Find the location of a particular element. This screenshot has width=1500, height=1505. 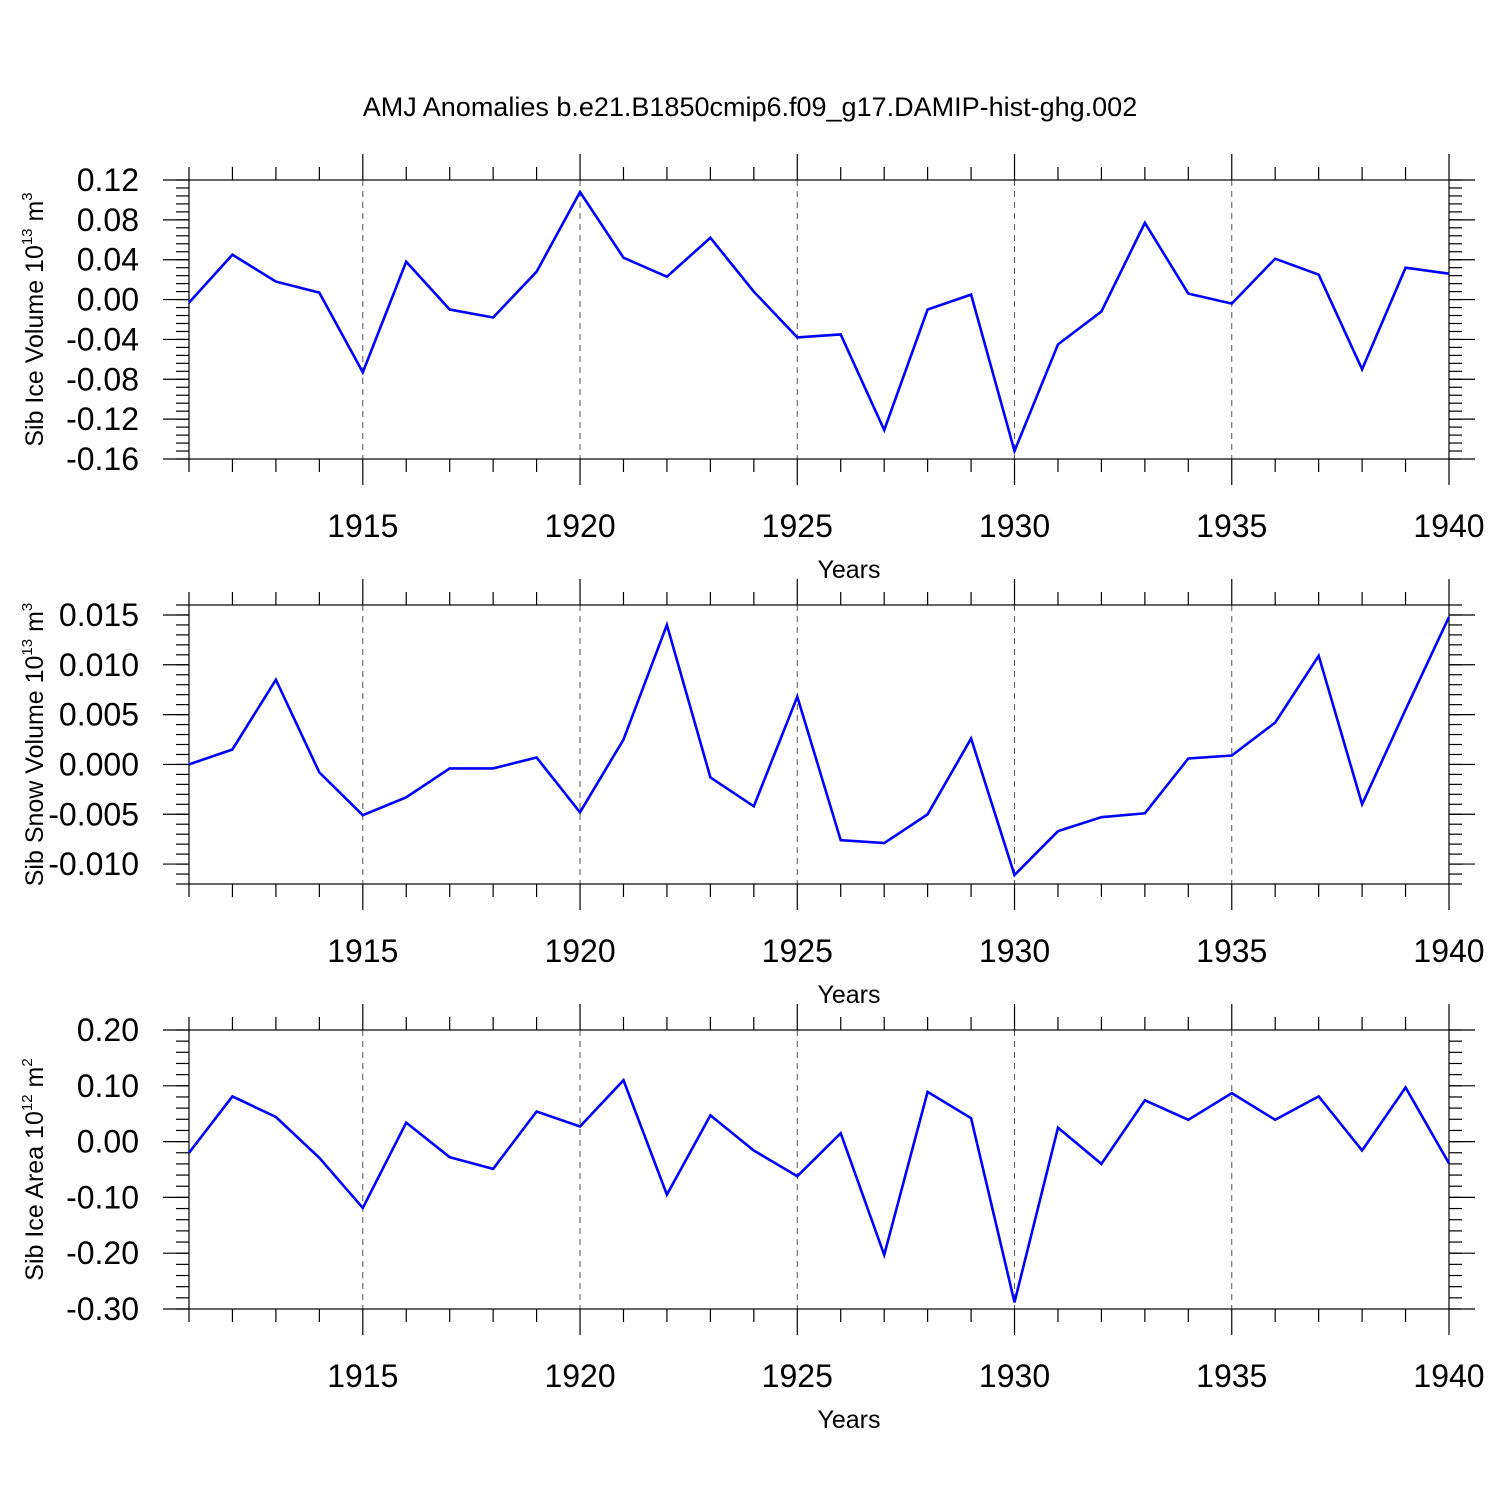

y-axis-label-part: Sib Snow Volume 10 is located at coordinates (35, 771).